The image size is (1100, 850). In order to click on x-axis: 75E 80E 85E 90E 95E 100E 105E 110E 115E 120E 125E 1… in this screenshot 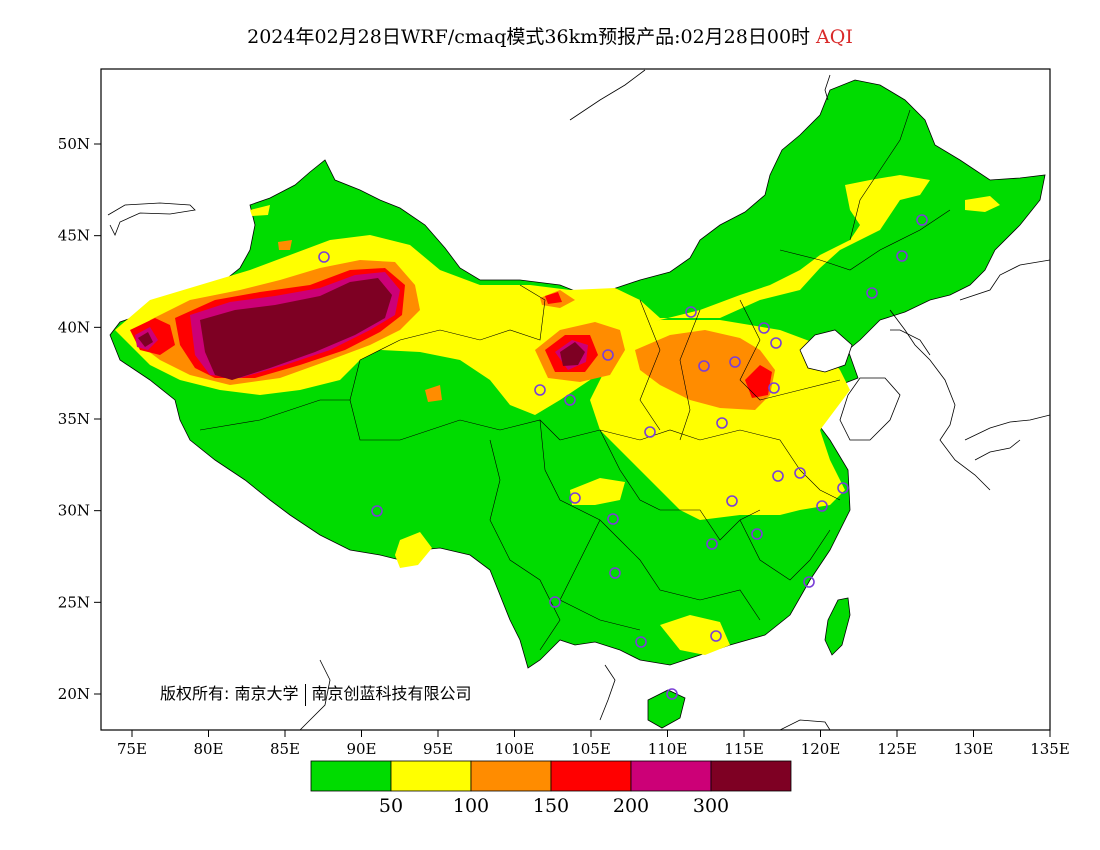, I will do `click(593, 744)`.